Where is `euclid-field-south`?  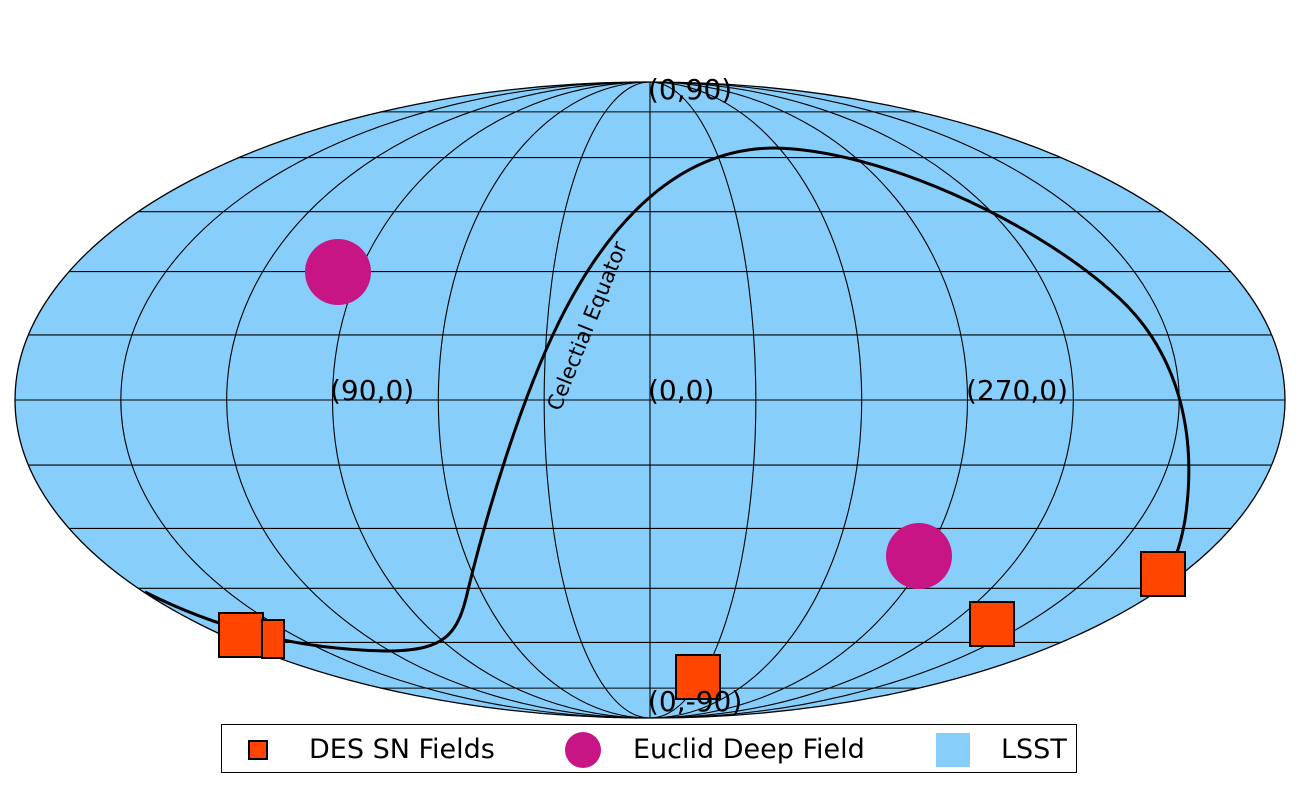 euclid-field-south is located at coordinates (919, 556).